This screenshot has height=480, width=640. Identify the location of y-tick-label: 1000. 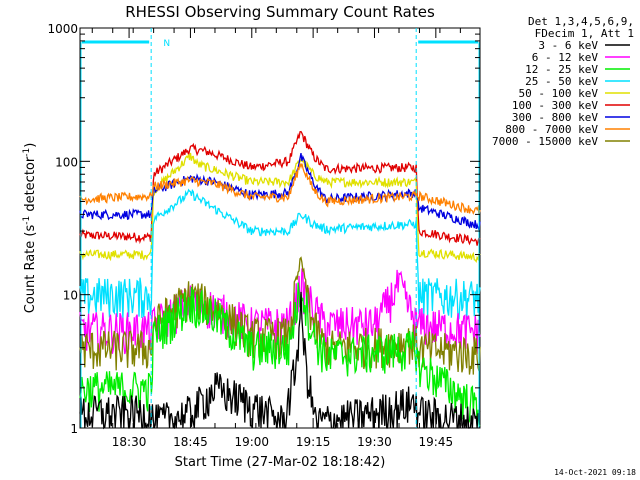
(62, 29).